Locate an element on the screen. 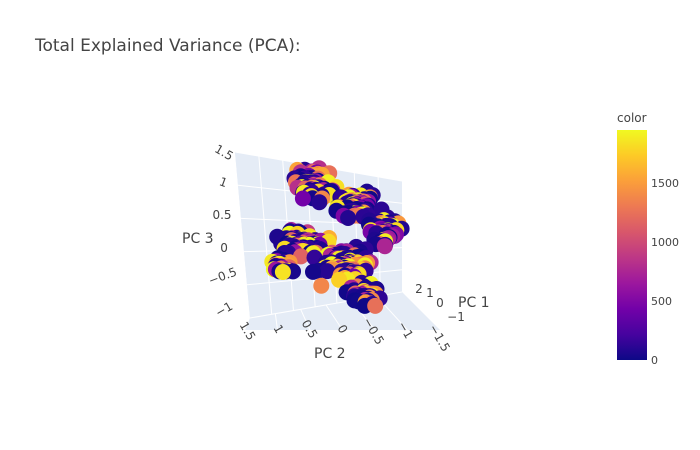 Image resolution: width=700 pixels, height=450 pixels. pc3-tick: −1 is located at coordinates (224, 309).